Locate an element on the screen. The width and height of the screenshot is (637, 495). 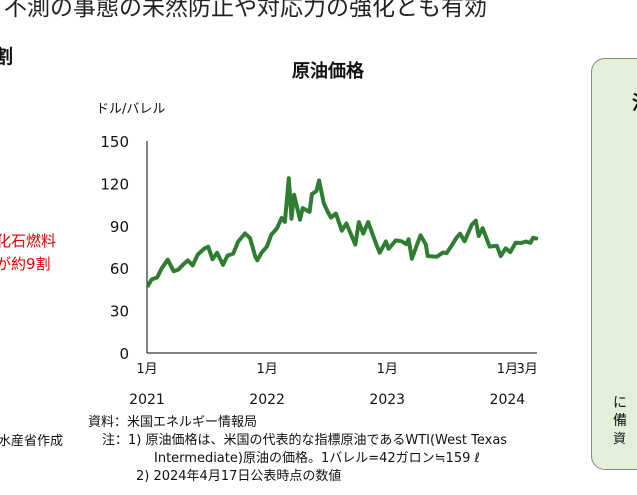
y-axis-unit: ドル/バレル is located at coordinates (131, 109).